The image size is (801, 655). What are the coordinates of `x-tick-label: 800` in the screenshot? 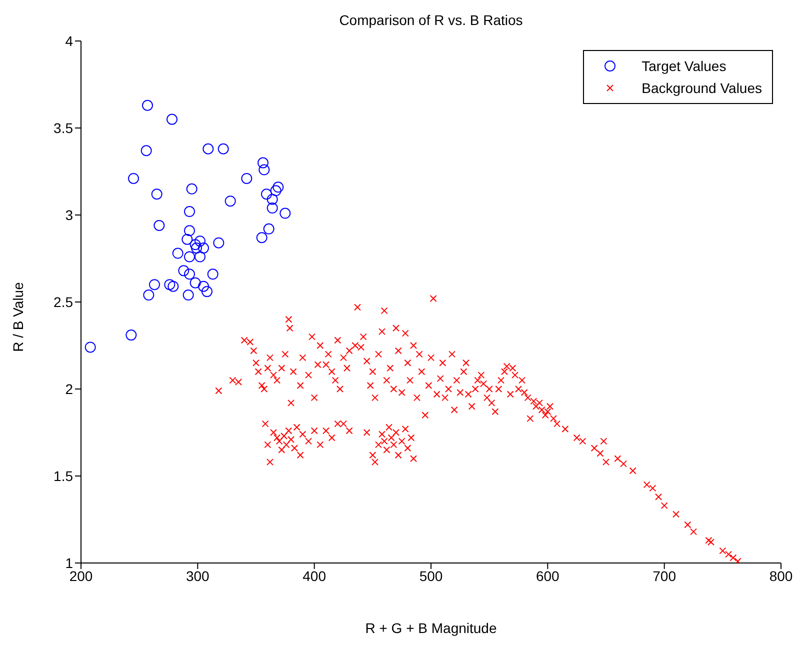 It's located at (781, 576).